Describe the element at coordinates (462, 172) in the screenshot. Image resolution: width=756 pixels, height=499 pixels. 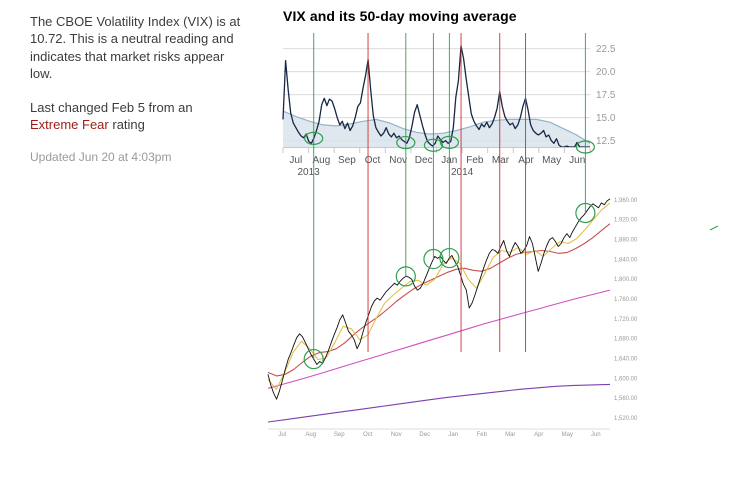
I see `vix-year-label: 2014` at that location.